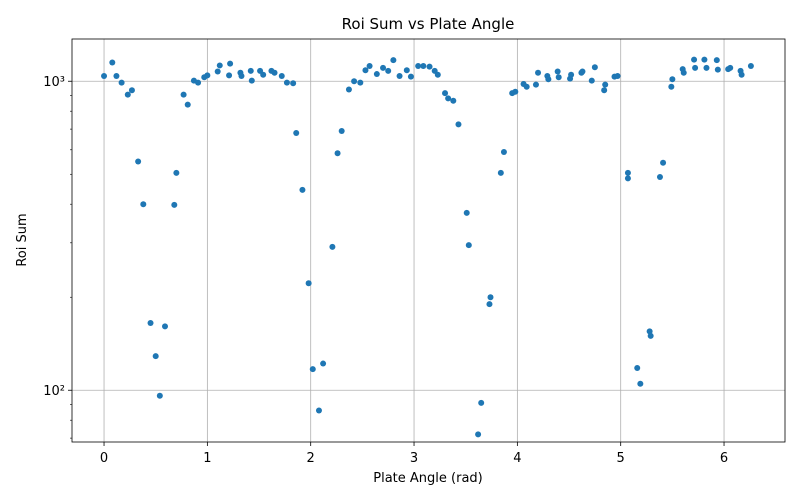 Image resolution: width=800 pixels, height=500 pixels. What do you see at coordinates (54, 391) in the screenshot?
I see `y-tick-label: 10²` at bounding box center [54, 391].